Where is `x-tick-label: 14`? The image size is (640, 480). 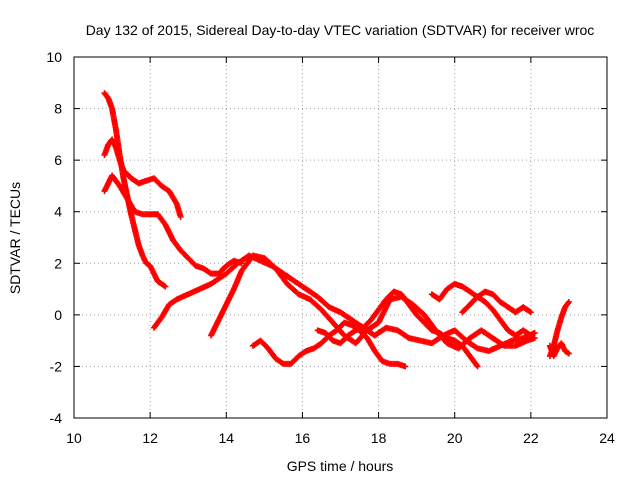
x-tick-label: 14 is located at coordinates (226, 438).